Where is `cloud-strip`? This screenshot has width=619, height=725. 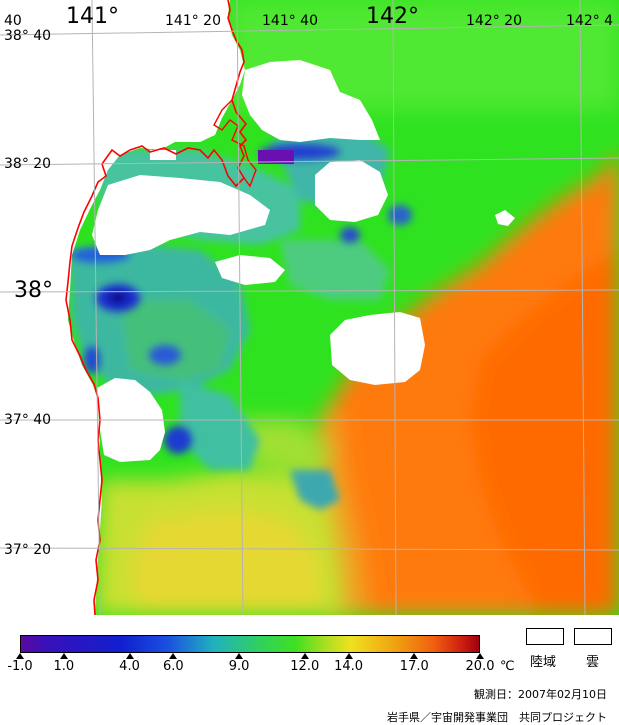 cloud-strip is located at coordinates (163, 155).